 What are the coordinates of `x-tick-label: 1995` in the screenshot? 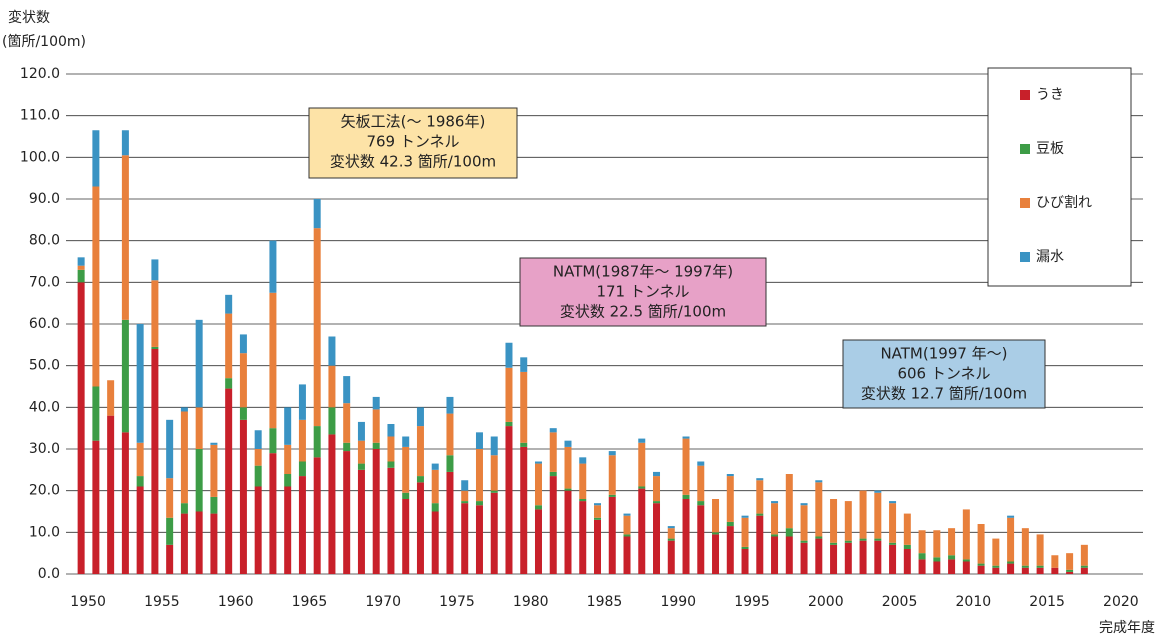 It's located at (752, 602).